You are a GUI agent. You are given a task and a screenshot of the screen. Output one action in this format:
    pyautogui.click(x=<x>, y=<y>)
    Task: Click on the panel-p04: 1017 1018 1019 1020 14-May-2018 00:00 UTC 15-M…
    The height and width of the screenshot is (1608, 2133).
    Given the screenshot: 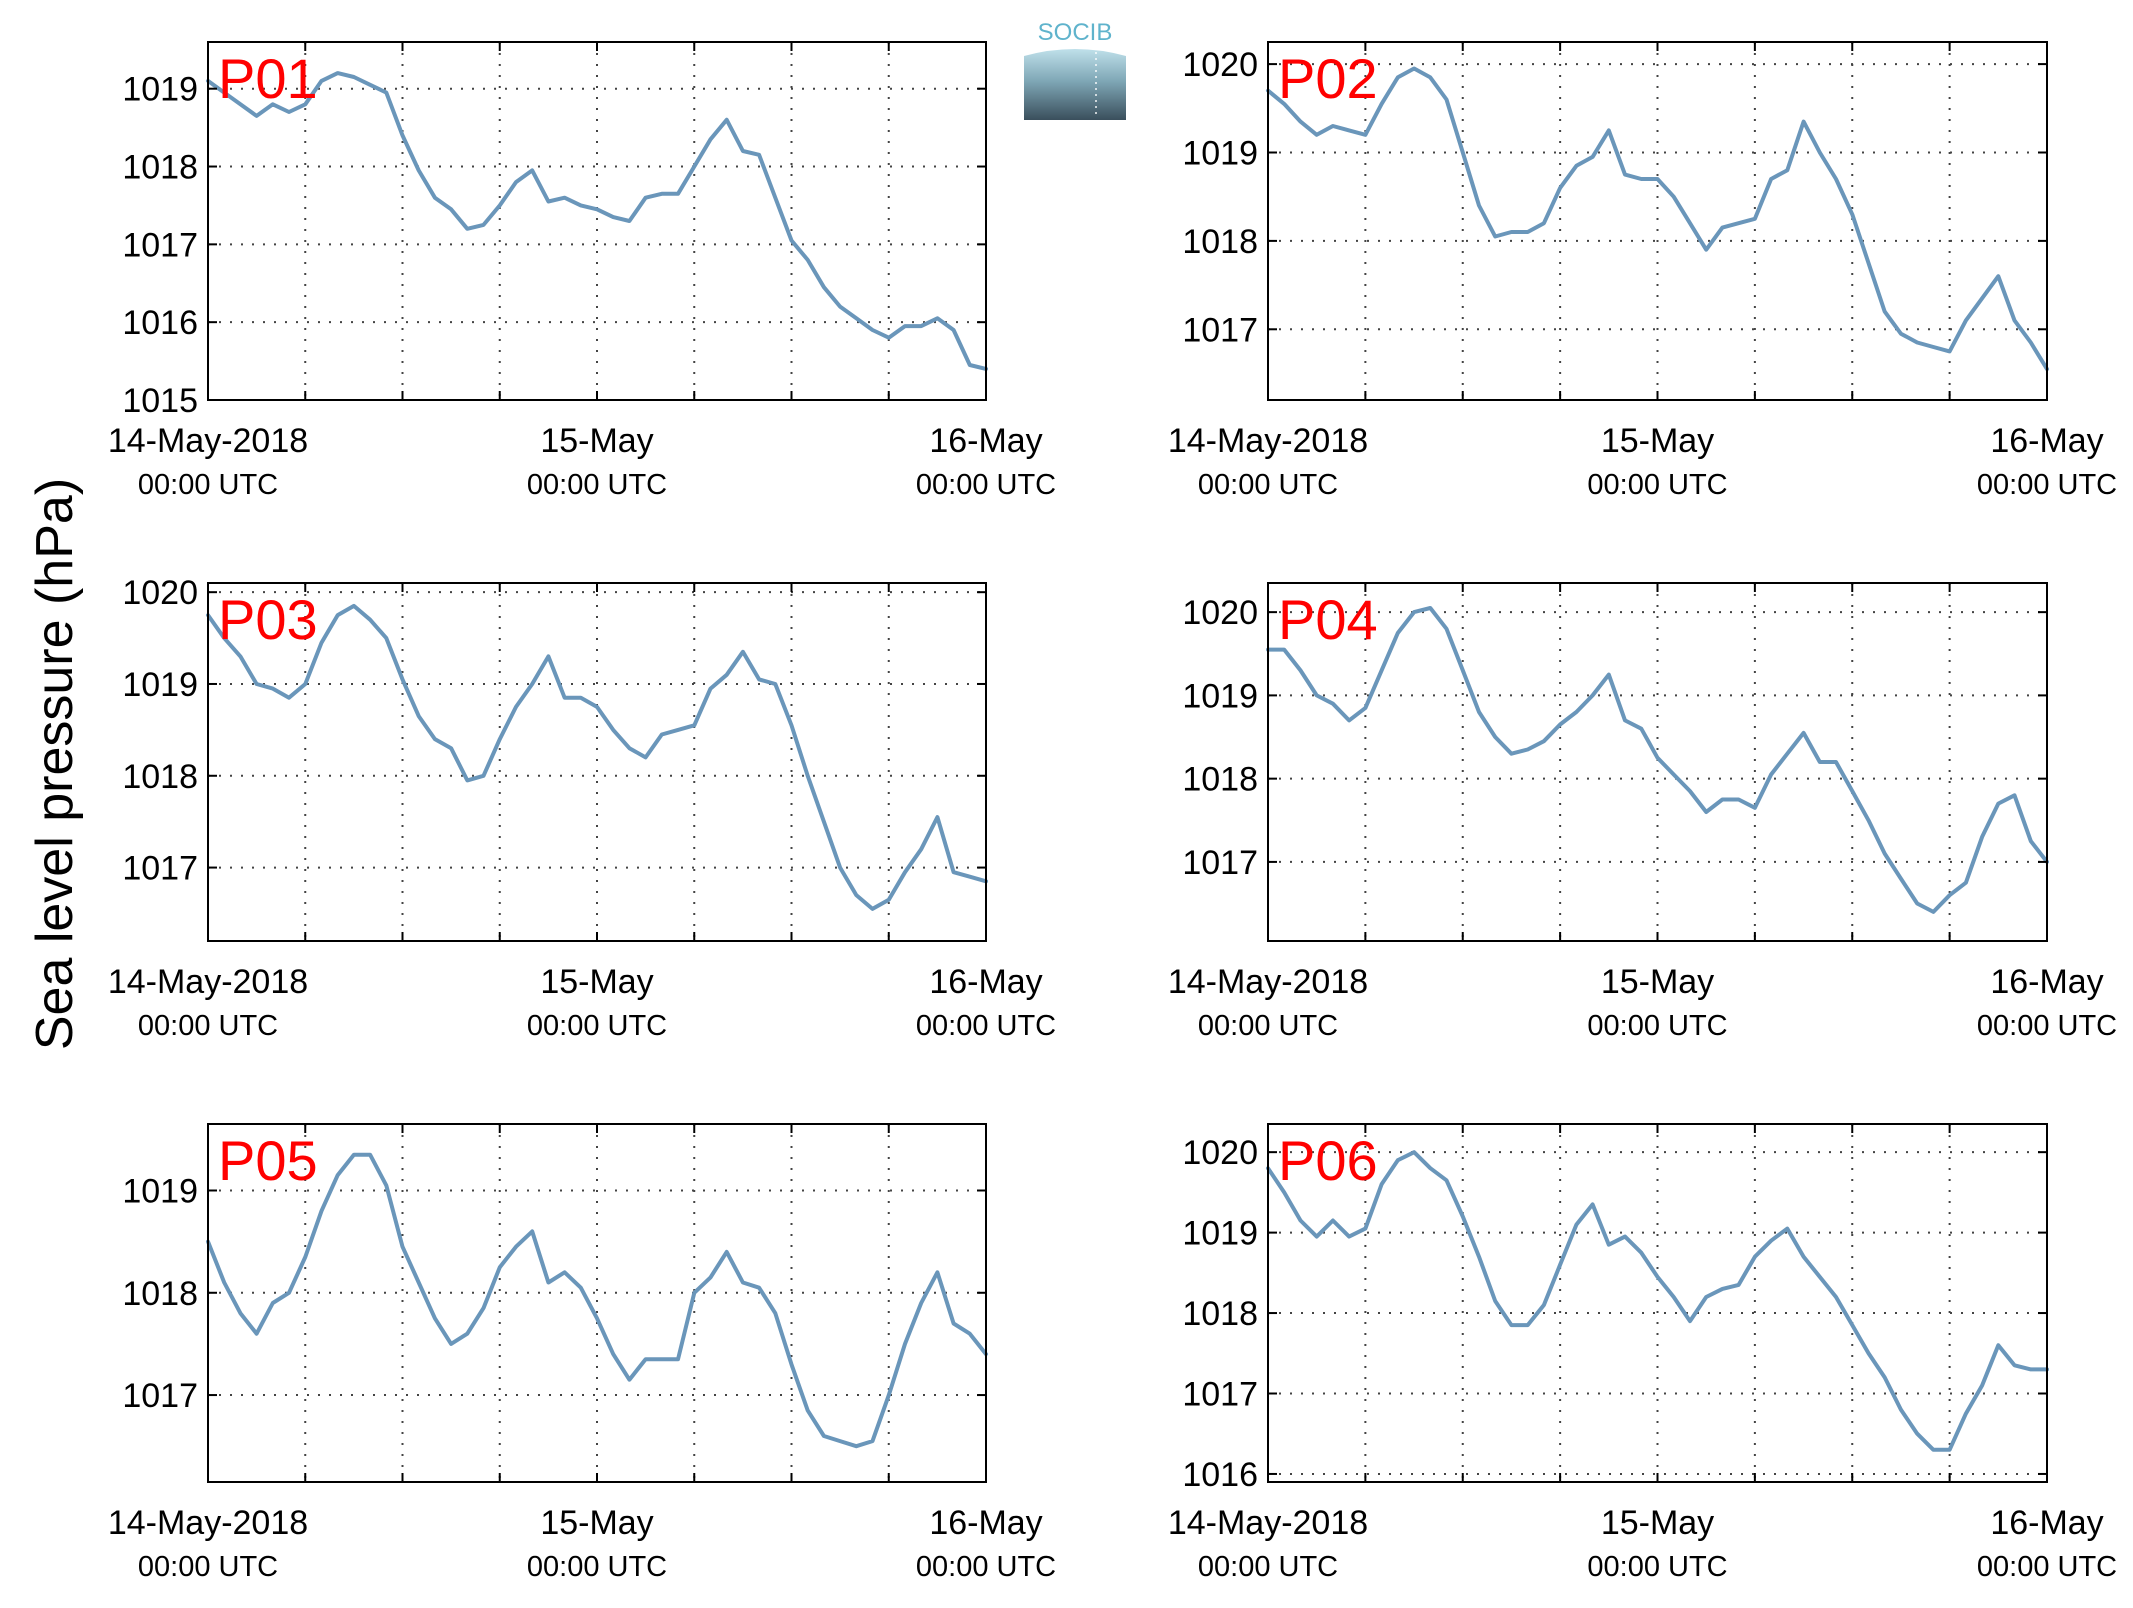 What is the action you would take?
    pyautogui.click(x=1642, y=812)
    